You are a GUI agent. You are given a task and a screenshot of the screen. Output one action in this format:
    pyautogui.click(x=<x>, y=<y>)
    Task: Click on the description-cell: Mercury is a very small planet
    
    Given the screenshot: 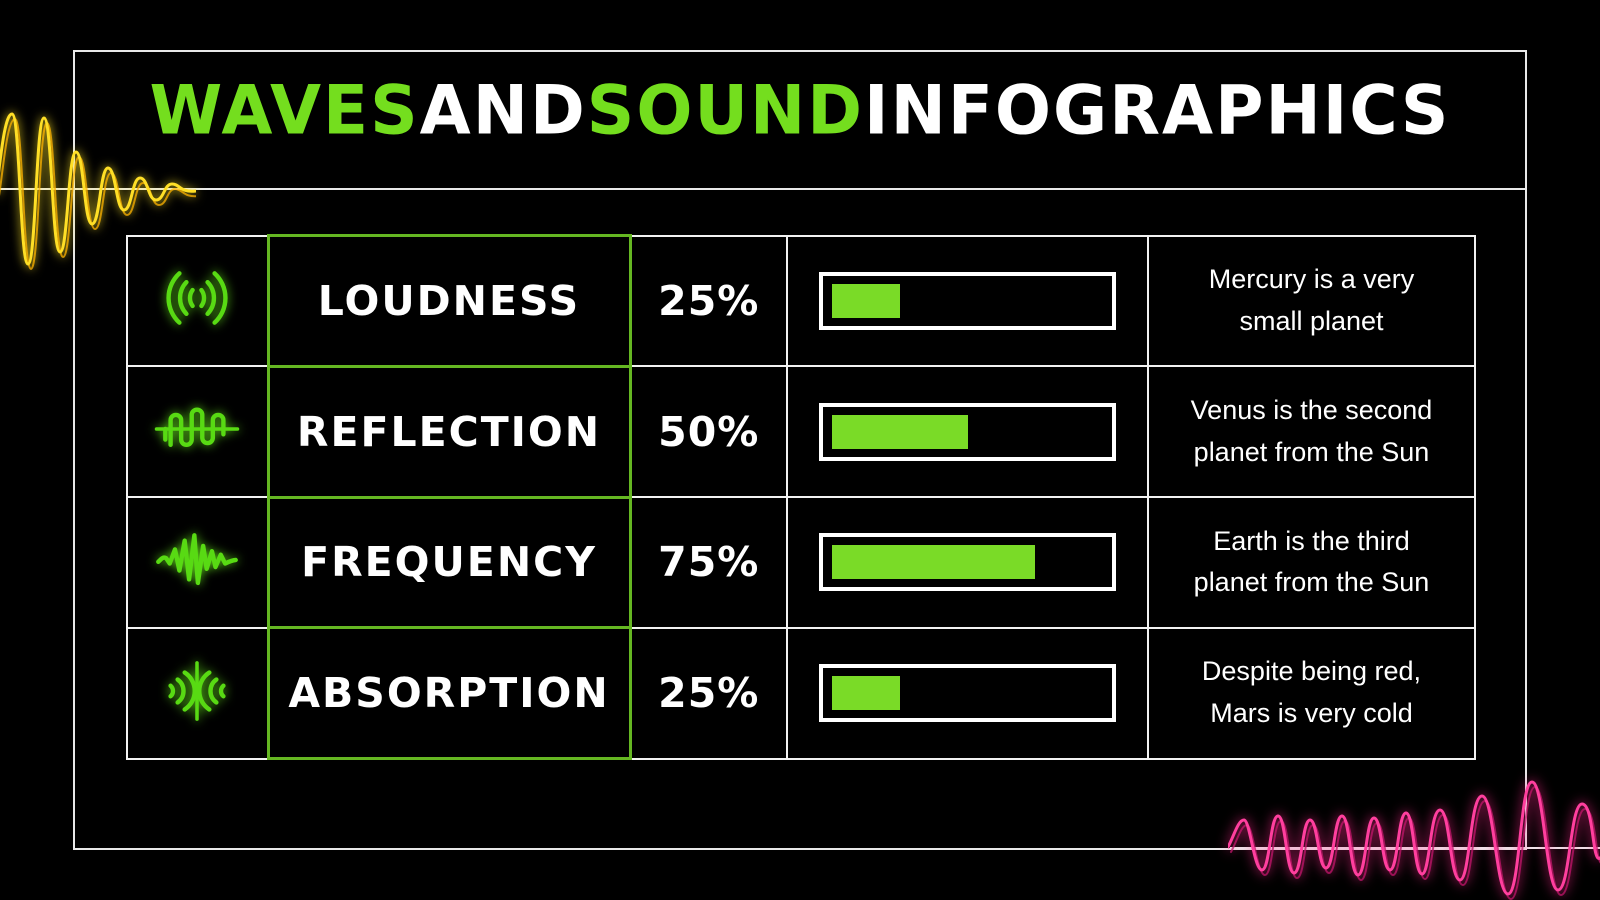 What is the action you would take?
    pyautogui.click(x=1311, y=301)
    